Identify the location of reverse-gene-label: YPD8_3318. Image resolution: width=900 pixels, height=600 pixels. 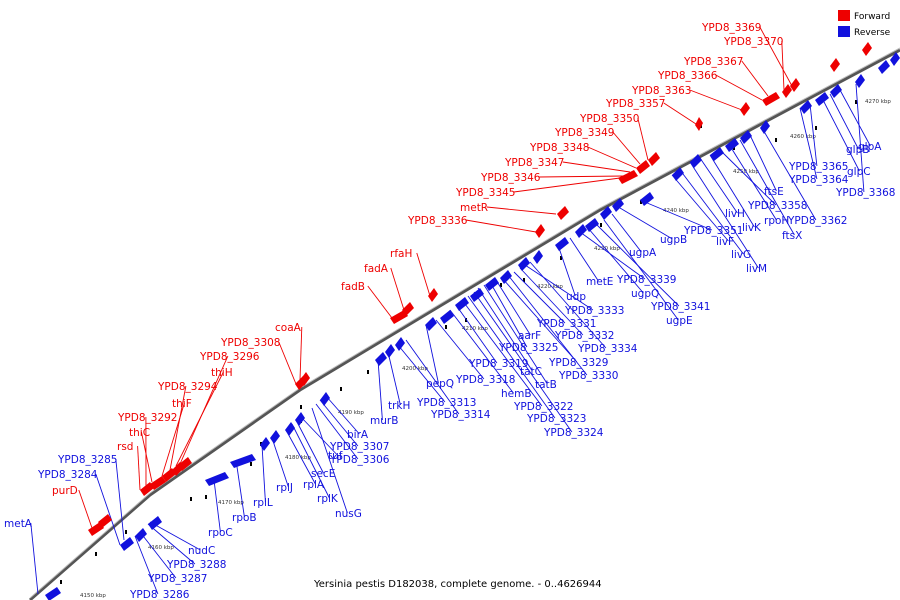
(485, 380).